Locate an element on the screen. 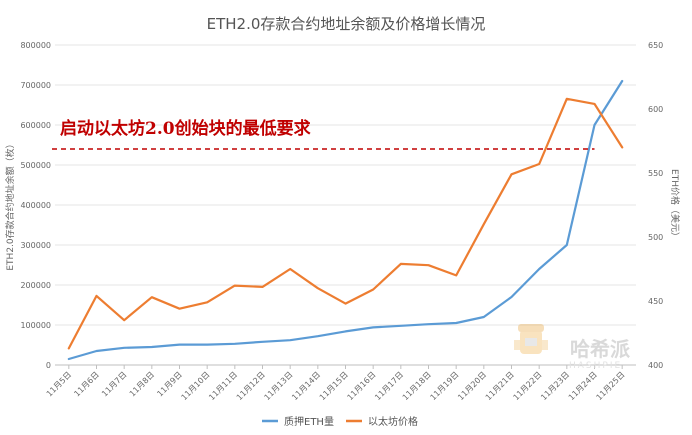  y-left-tick-label: 300000 is located at coordinates (35, 245).